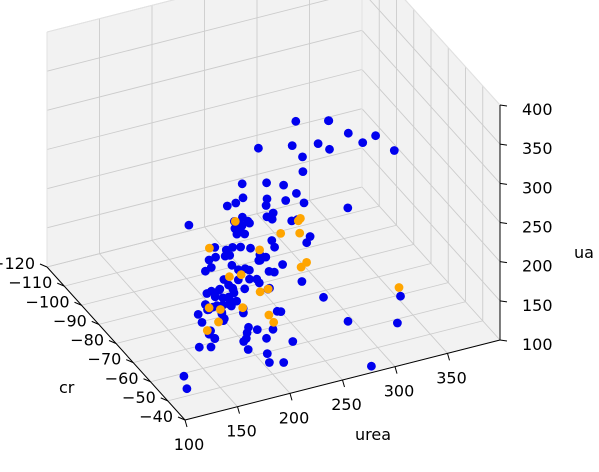 Image resolution: width=599 pixels, height=472 pixels. Describe the element at coordinates (105, 359) in the screenshot. I see `x-tick-label: −70` at that location.